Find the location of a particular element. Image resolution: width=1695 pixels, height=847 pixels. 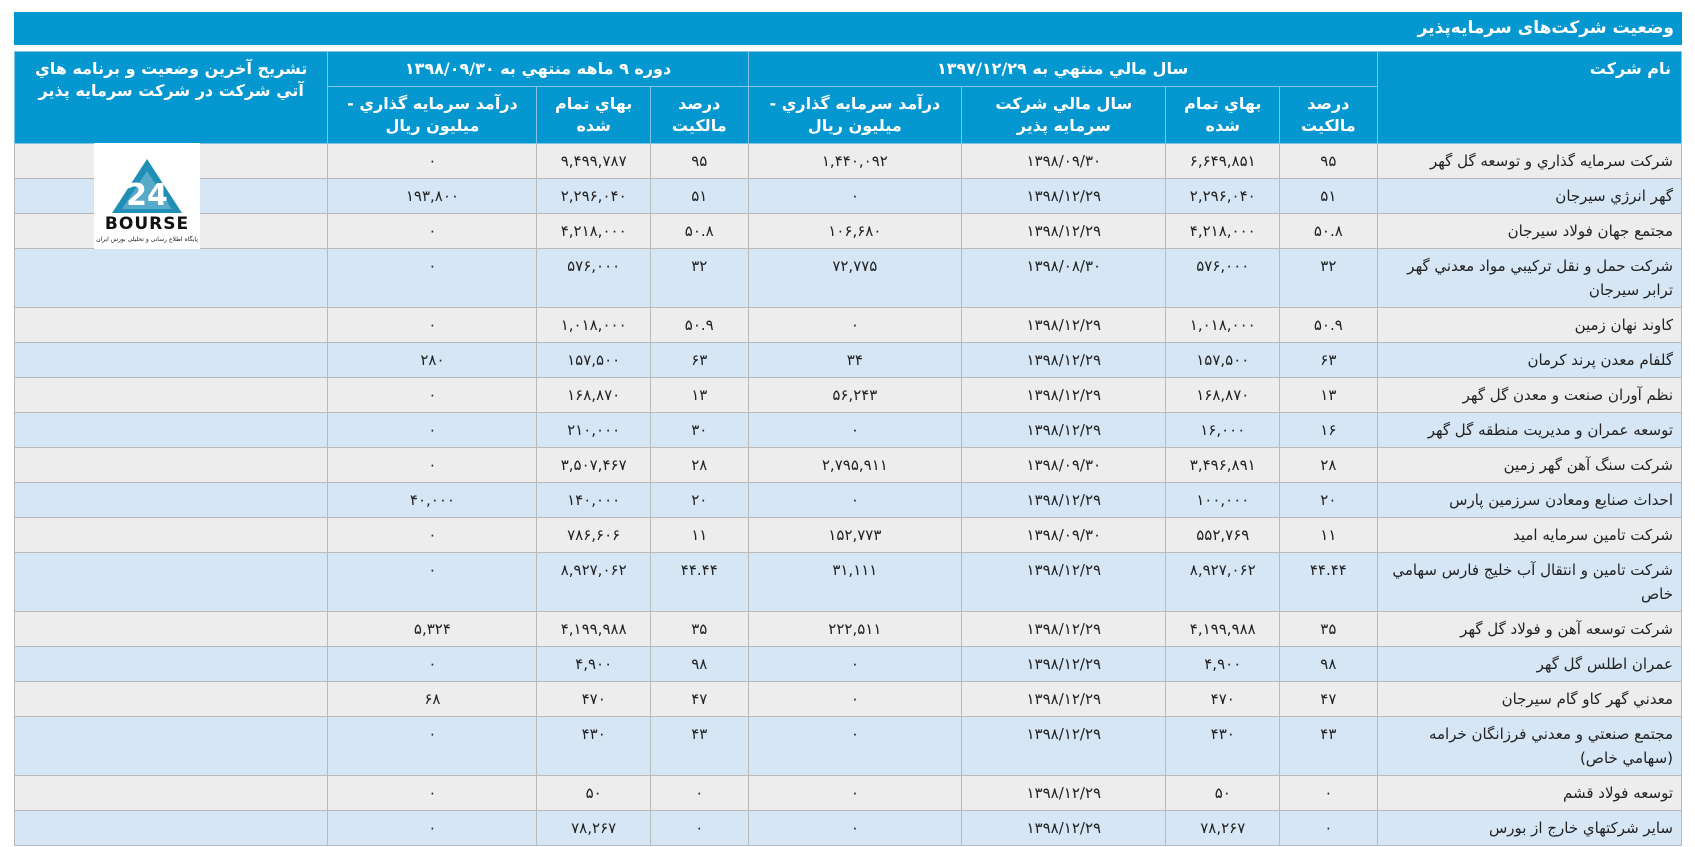

cell-cost2: ۱۴۰,۰۰۰ is located at coordinates (593, 500).